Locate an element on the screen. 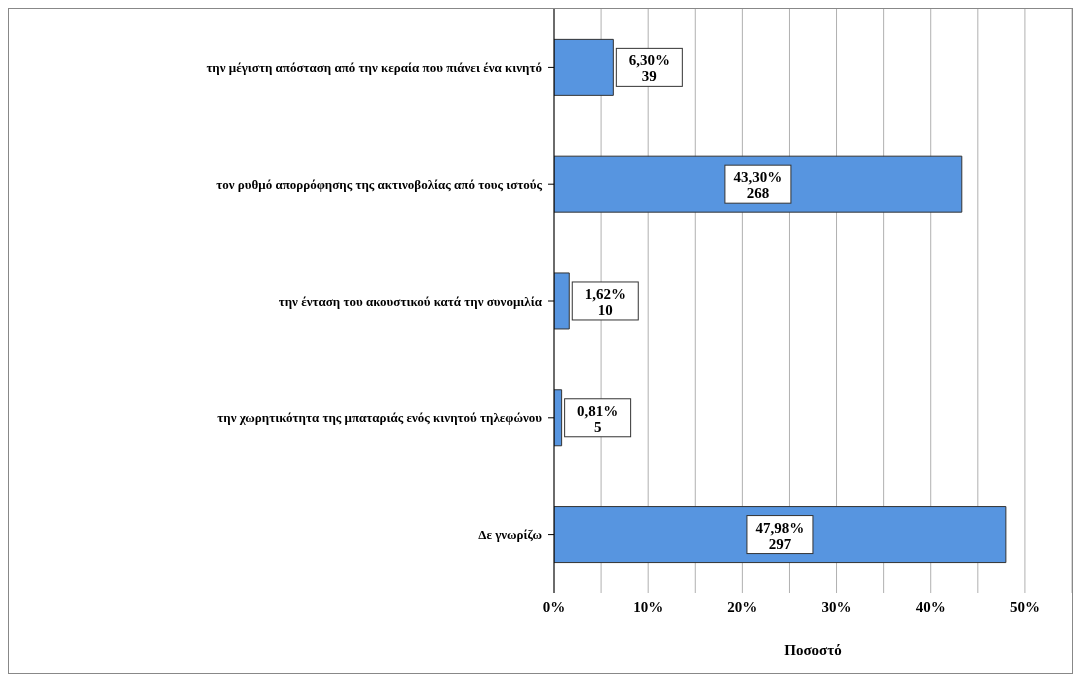  x-tick-label: 40% is located at coordinates (930, 606).